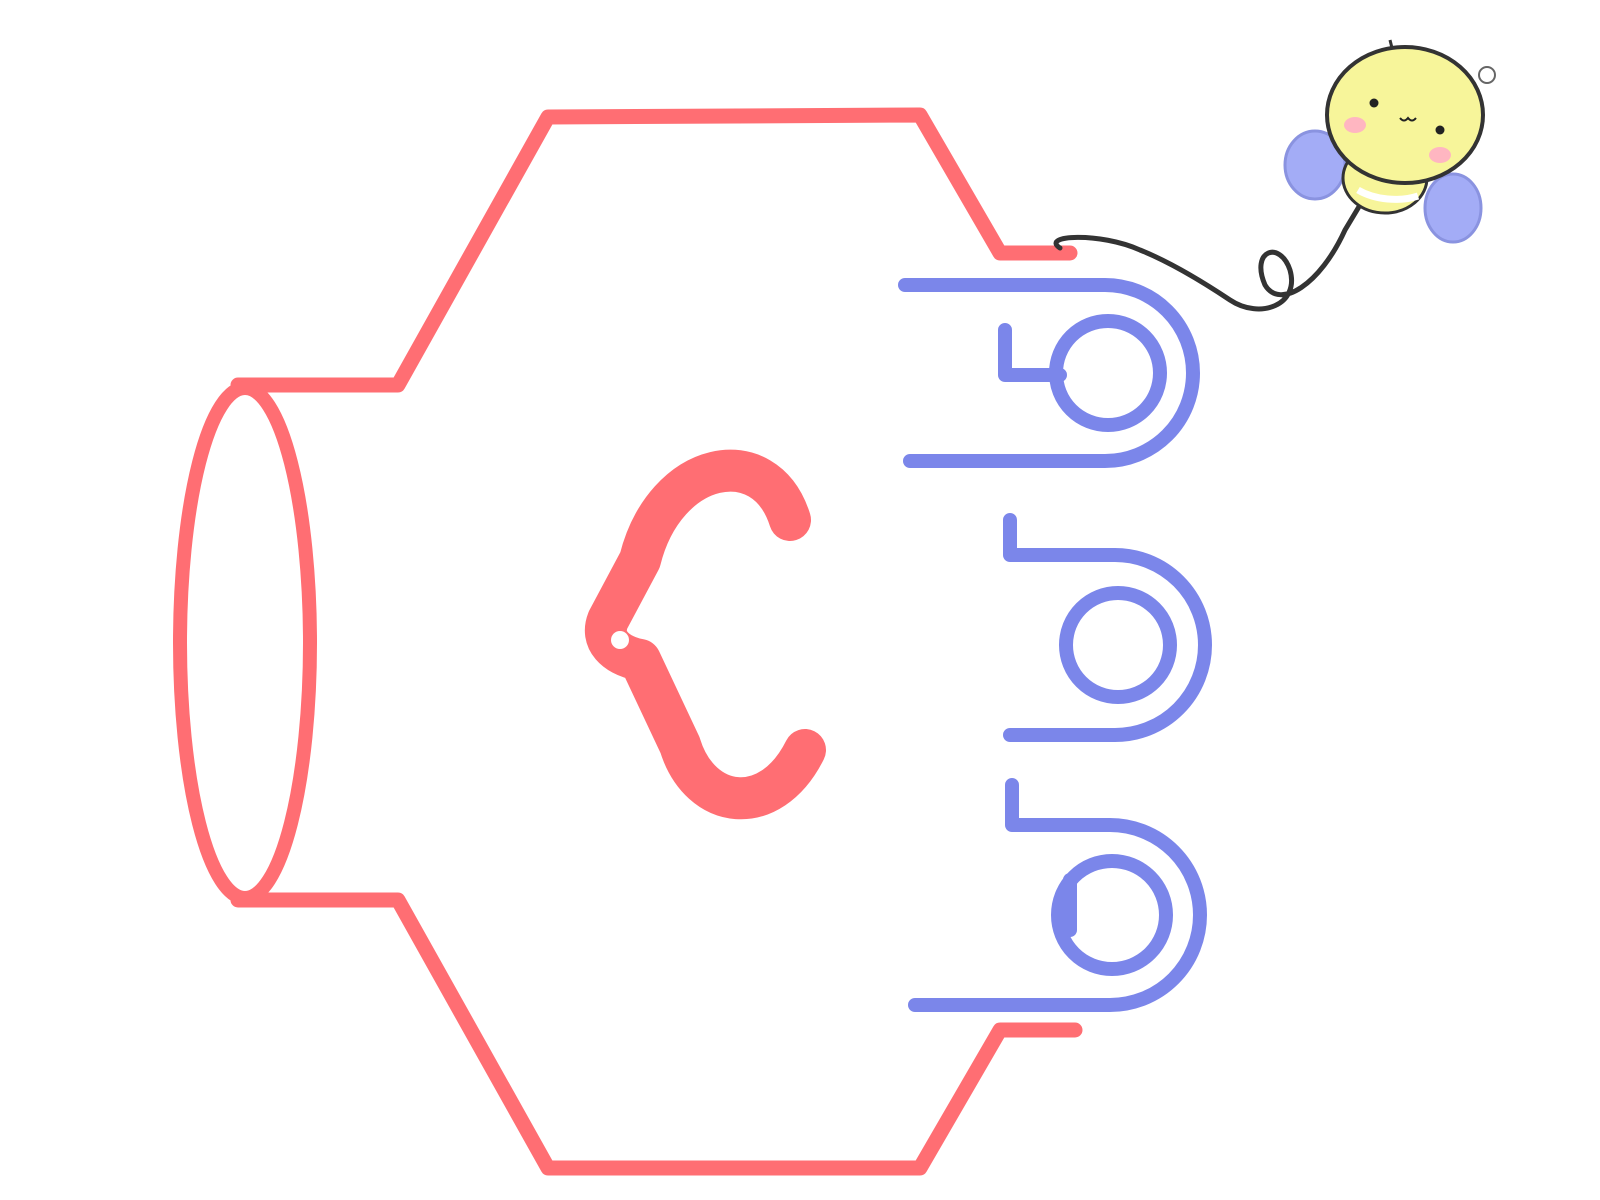 The height and width of the screenshot is (1200, 1600). I want to click on letter-c-icon, so click(705, 634).